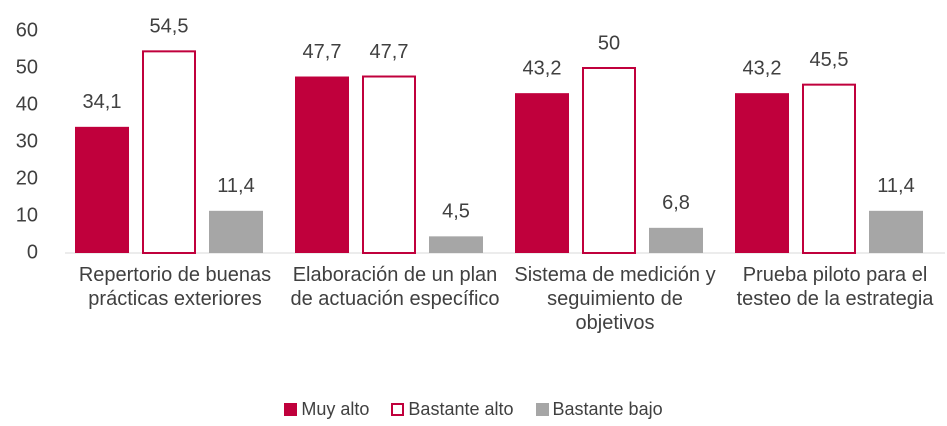 Image resolution: width=947 pixels, height=426 pixels. What do you see at coordinates (27, 215) in the screenshot?
I see `y-tick-label: 10` at bounding box center [27, 215].